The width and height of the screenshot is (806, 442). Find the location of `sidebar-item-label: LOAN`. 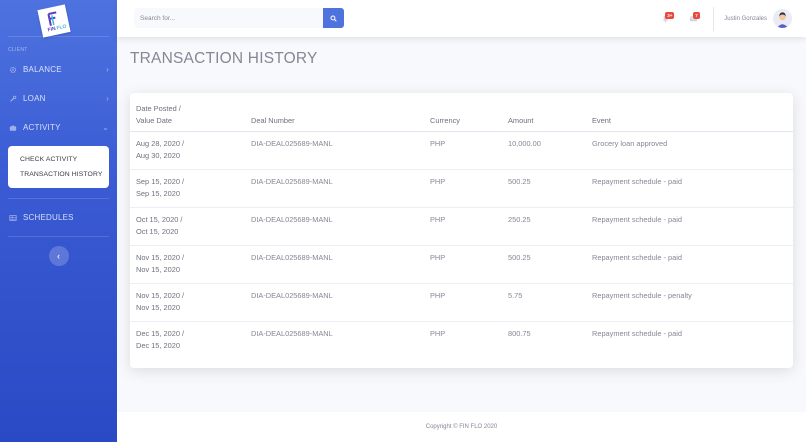

sidebar-item-label: LOAN is located at coordinates (34, 98).